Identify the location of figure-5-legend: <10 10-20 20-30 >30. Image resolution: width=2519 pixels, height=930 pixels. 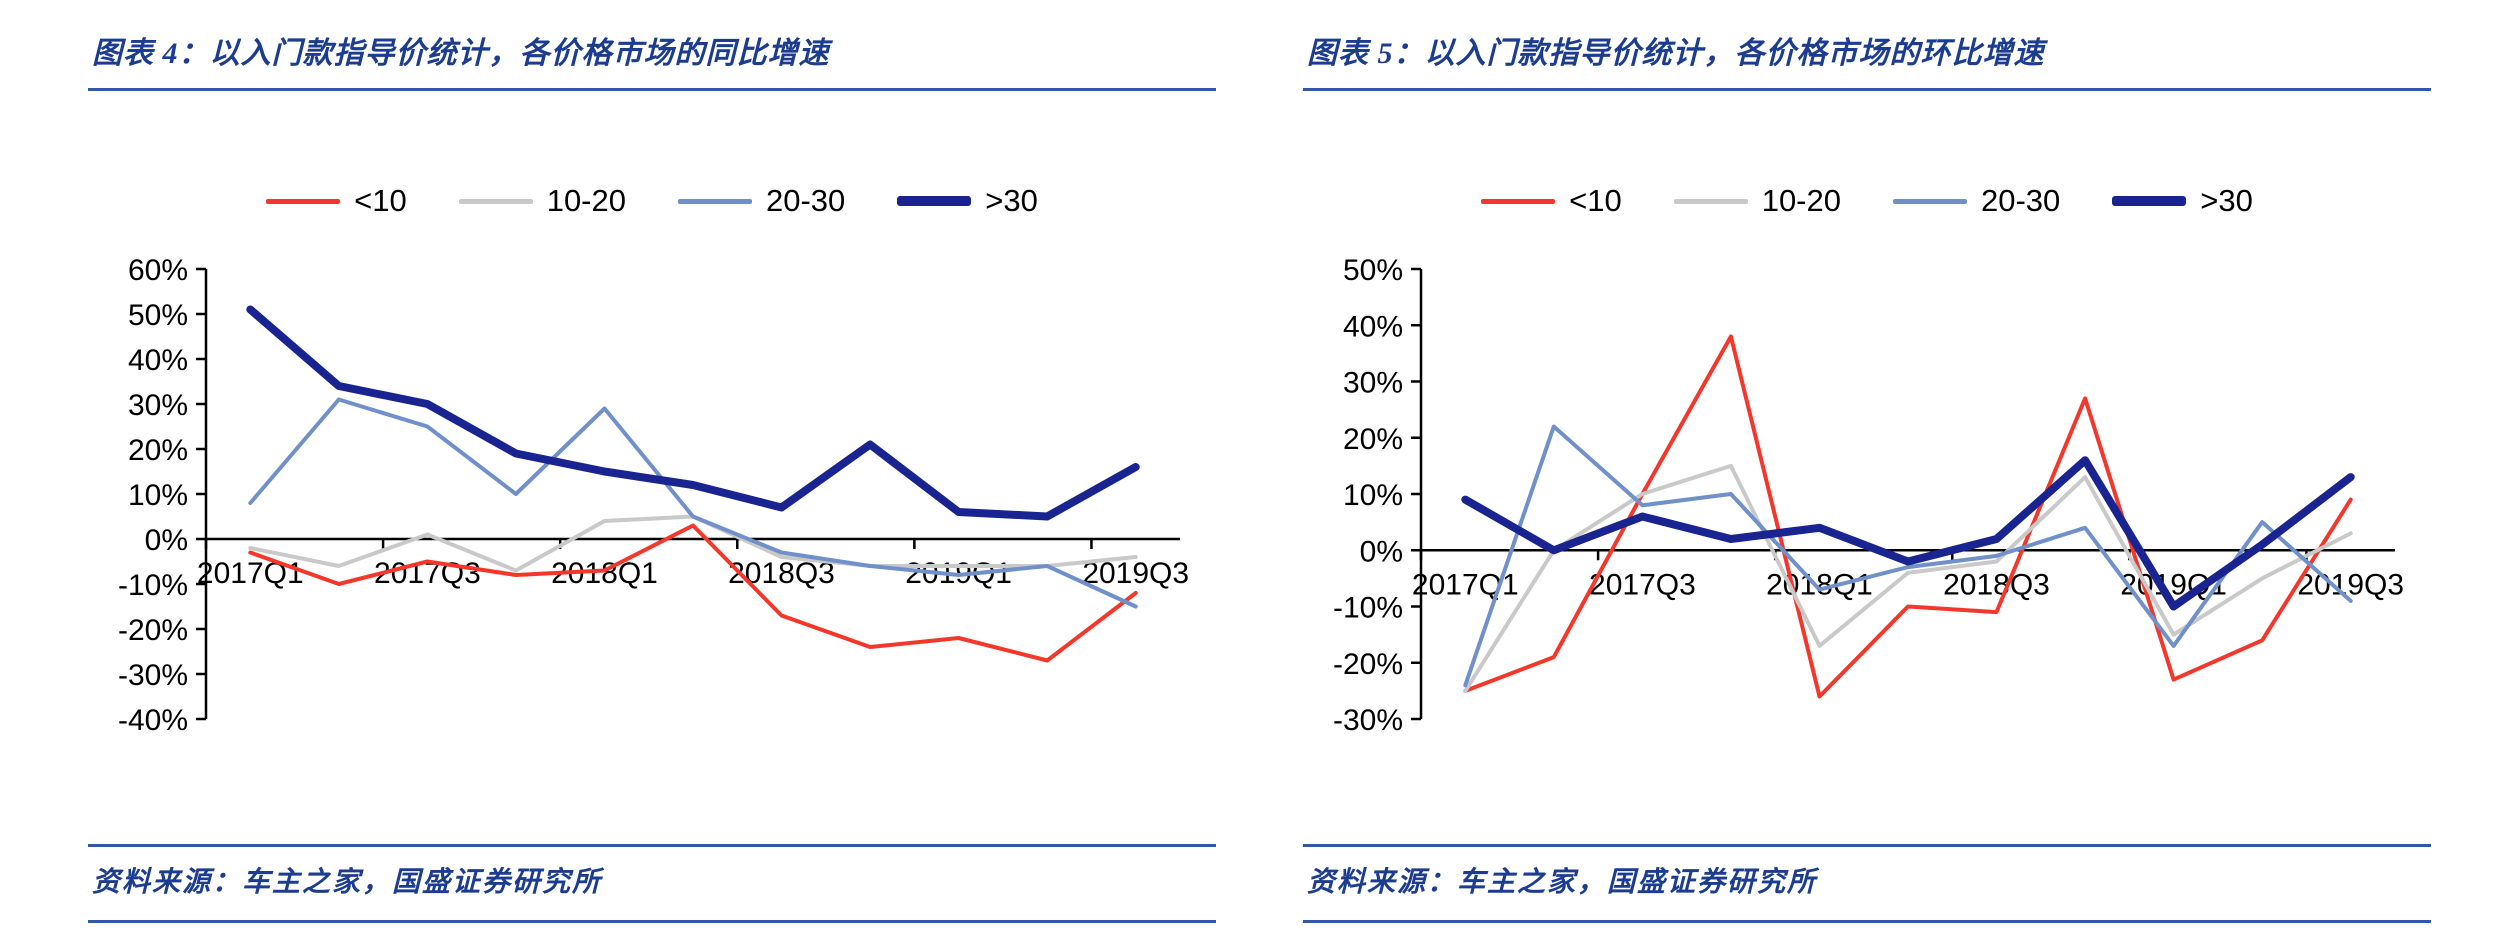
(1867, 201).